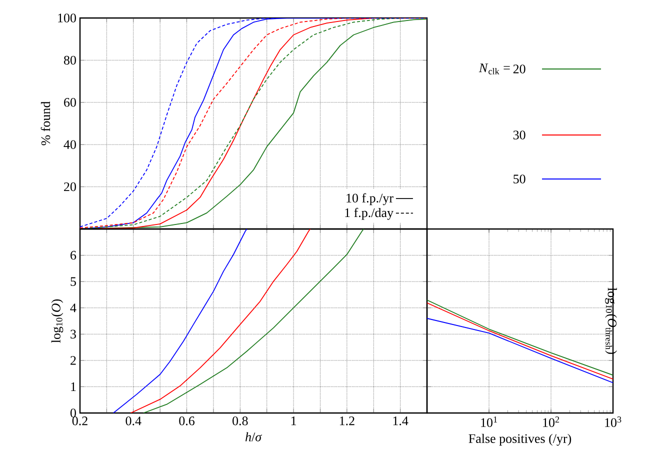  Describe the element at coordinates (45, 123) in the screenshot. I see `y-axis-title: % found` at that location.